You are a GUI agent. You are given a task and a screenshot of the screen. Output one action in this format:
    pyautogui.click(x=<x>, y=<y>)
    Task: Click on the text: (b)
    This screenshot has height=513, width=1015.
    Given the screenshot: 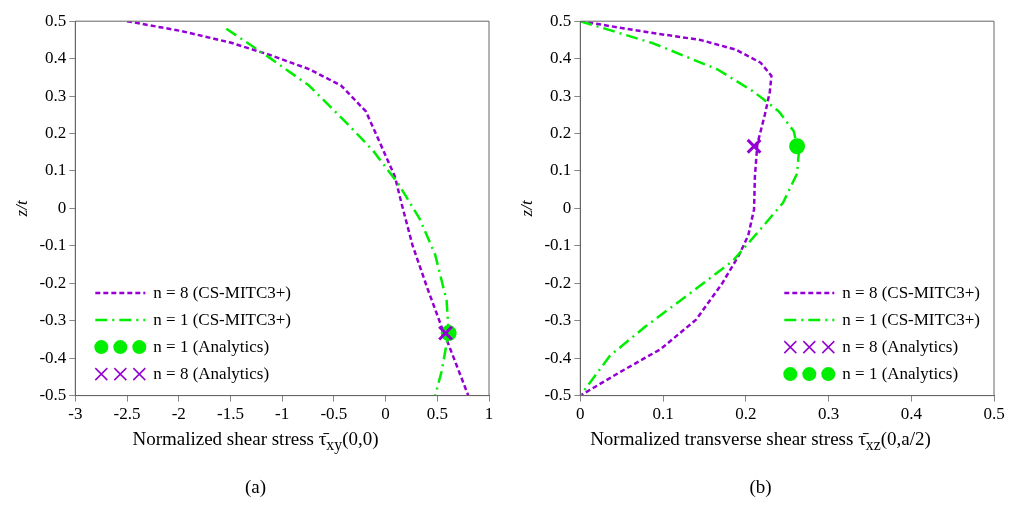 What is the action you would take?
    pyautogui.click(x=760, y=486)
    